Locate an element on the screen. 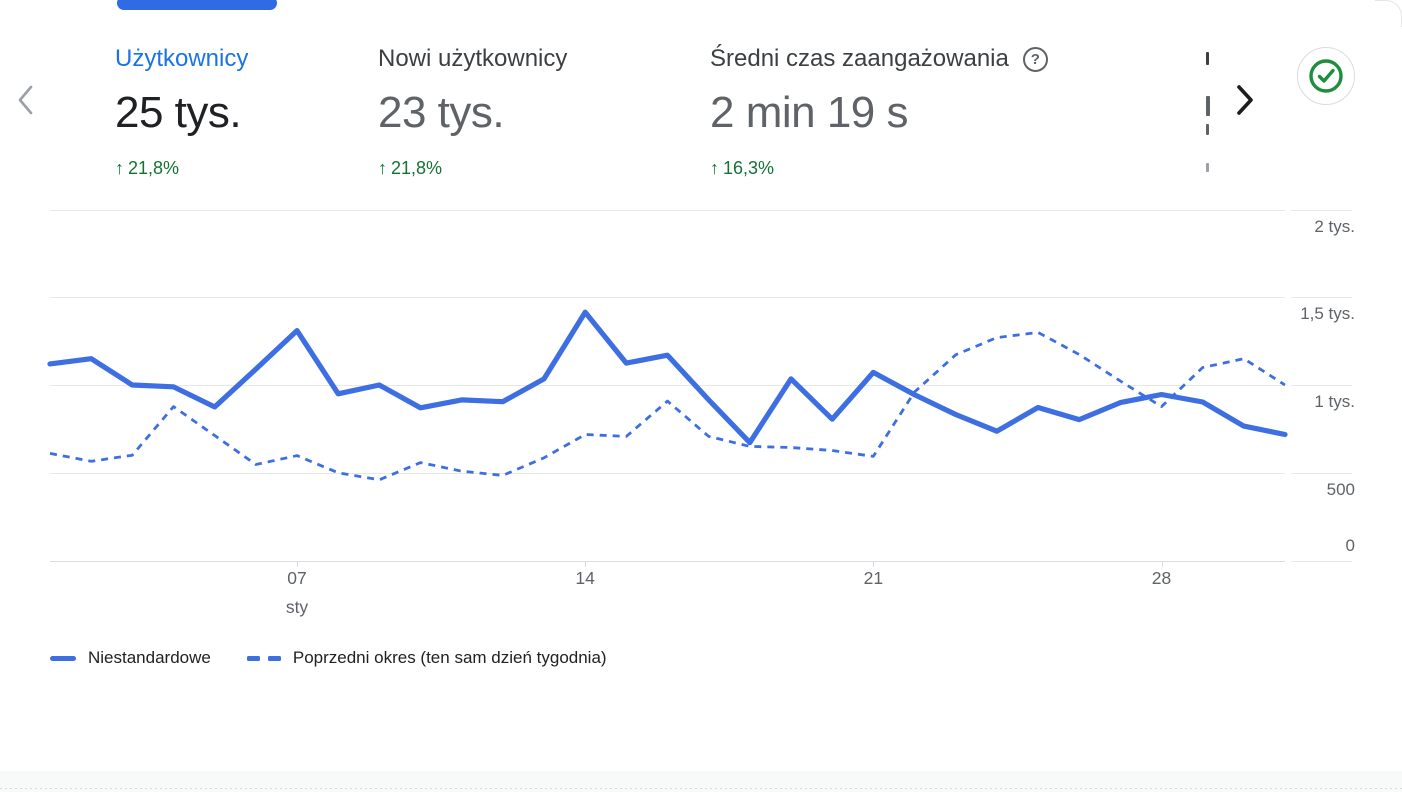  next-section-divider is located at coordinates (701, 788).